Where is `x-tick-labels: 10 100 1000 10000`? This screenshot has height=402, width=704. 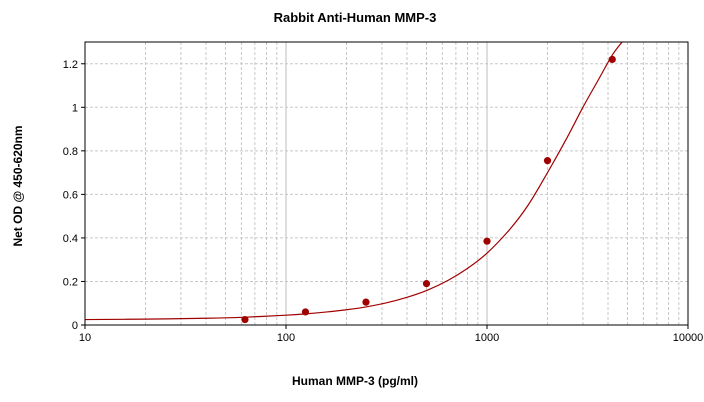 x-tick-labels: 10 100 1000 10000 is located at coordinates (391, 334).